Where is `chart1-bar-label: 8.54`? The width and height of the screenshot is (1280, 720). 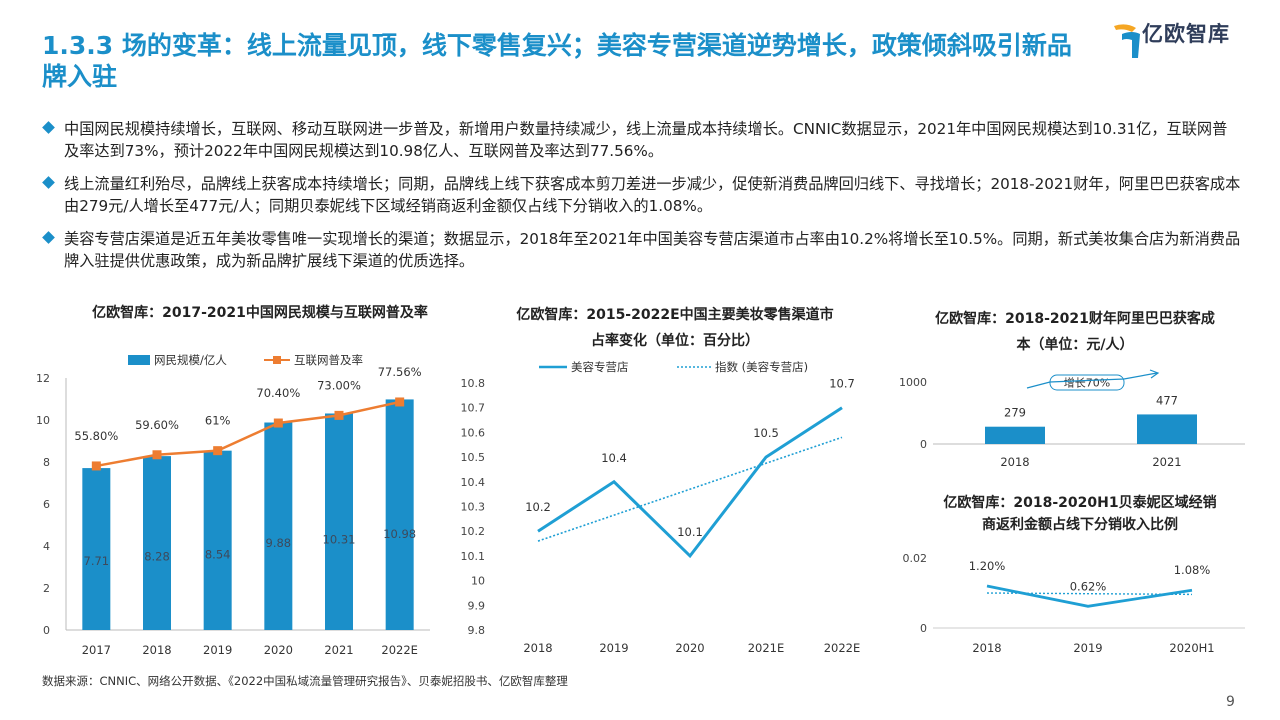
chart1-bar-label: 8.54 is located at coordinates (218, 554).